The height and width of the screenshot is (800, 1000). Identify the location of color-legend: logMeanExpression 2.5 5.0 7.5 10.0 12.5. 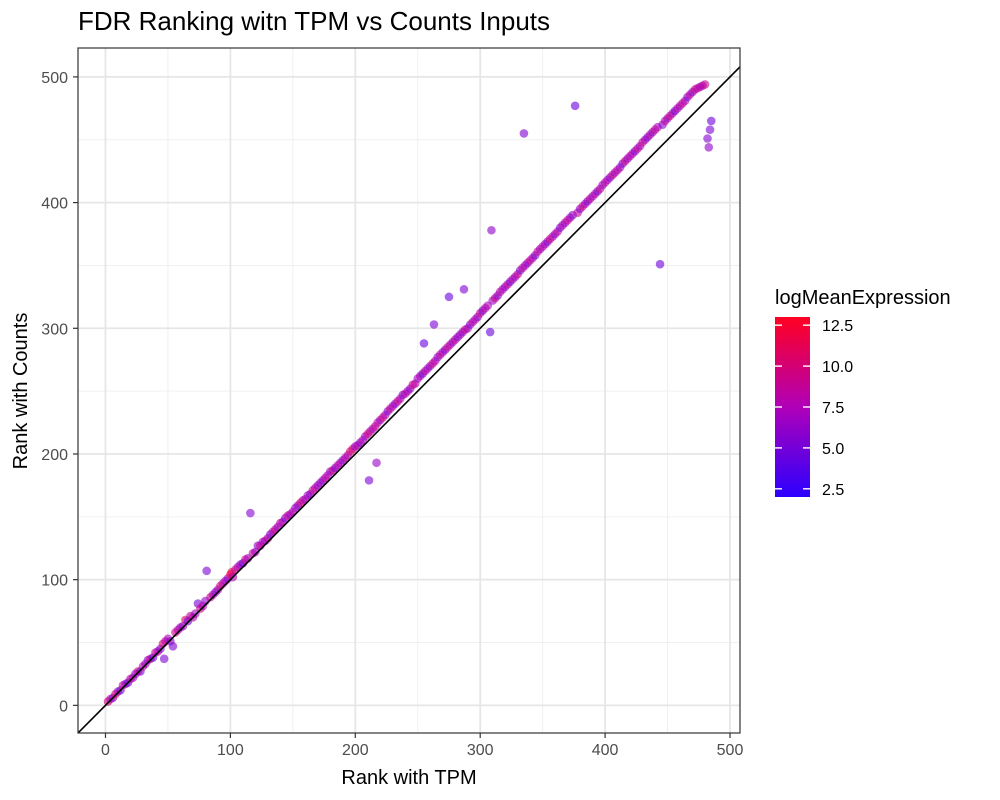
(863, 393).